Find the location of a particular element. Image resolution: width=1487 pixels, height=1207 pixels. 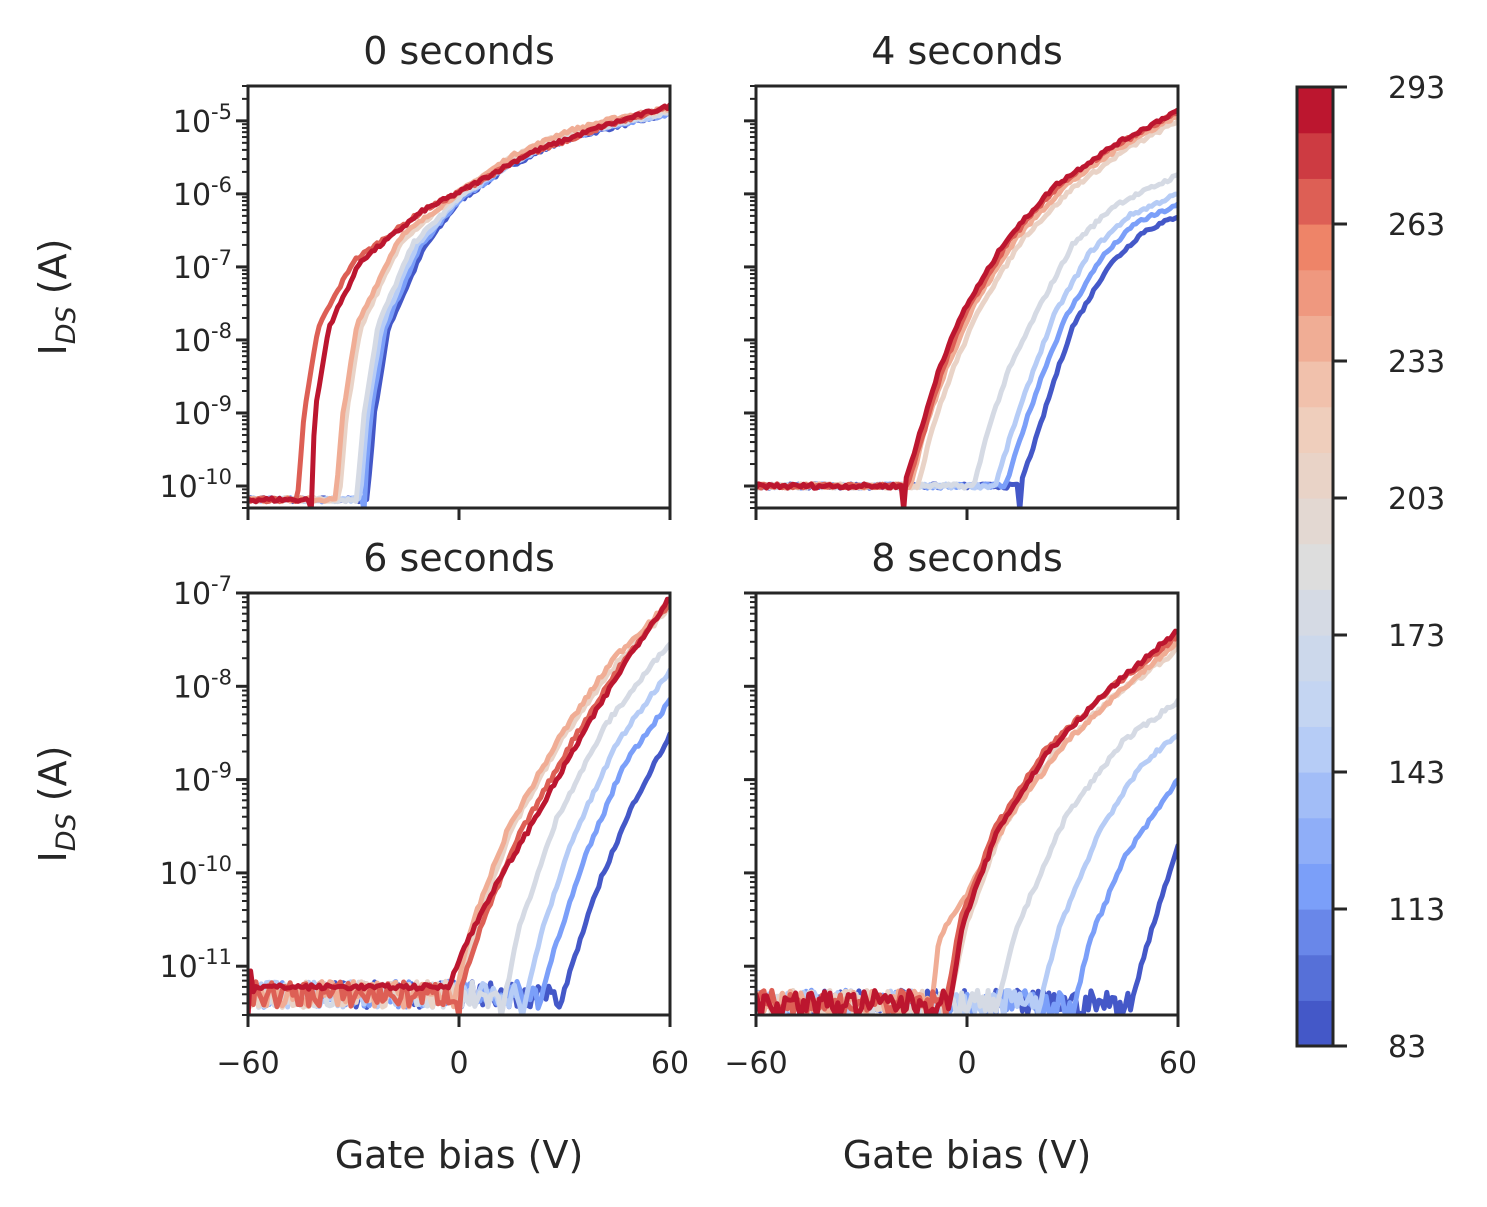

panel-4-seconds: 4 seconds is located at coordinates (962, 274).